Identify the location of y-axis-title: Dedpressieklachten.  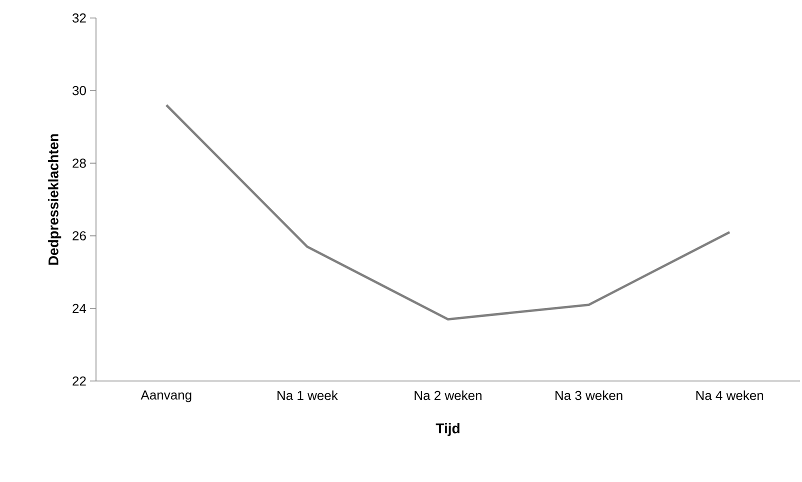
(55, 199).